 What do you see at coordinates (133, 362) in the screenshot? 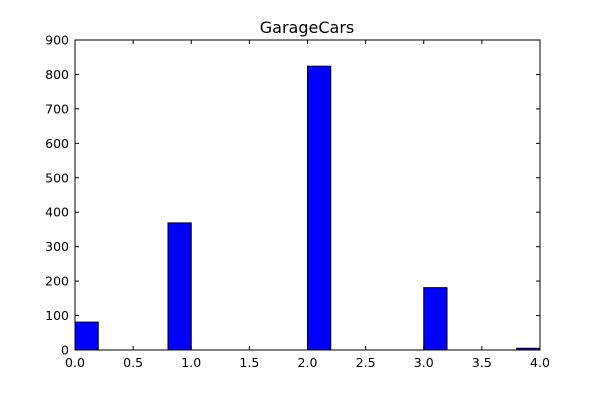
I see `x-tick-label: 0.5` at bounding box center [133, 362].